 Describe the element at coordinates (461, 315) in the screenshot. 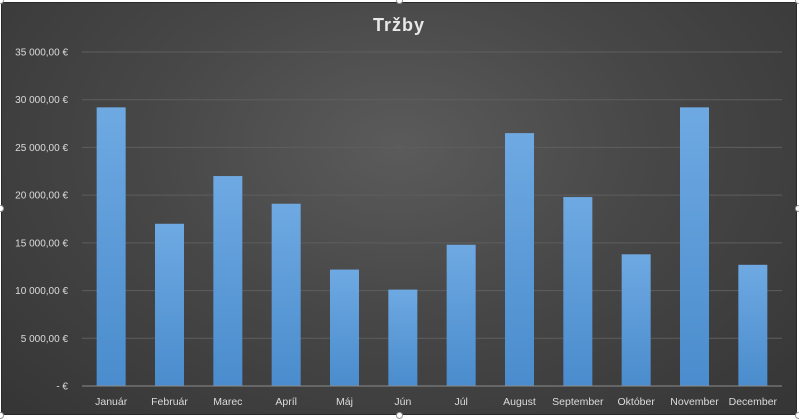

I see `bar-júl` at that location.